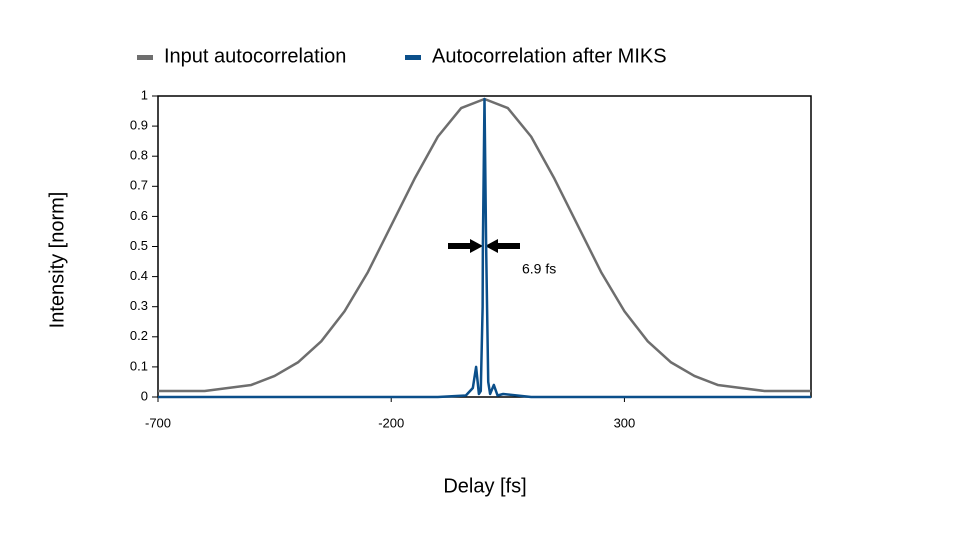  What do you see at coordinates (158, 422) in the screenshot?
I see `x-tick-label: -700` at bounding box center [158, 422].